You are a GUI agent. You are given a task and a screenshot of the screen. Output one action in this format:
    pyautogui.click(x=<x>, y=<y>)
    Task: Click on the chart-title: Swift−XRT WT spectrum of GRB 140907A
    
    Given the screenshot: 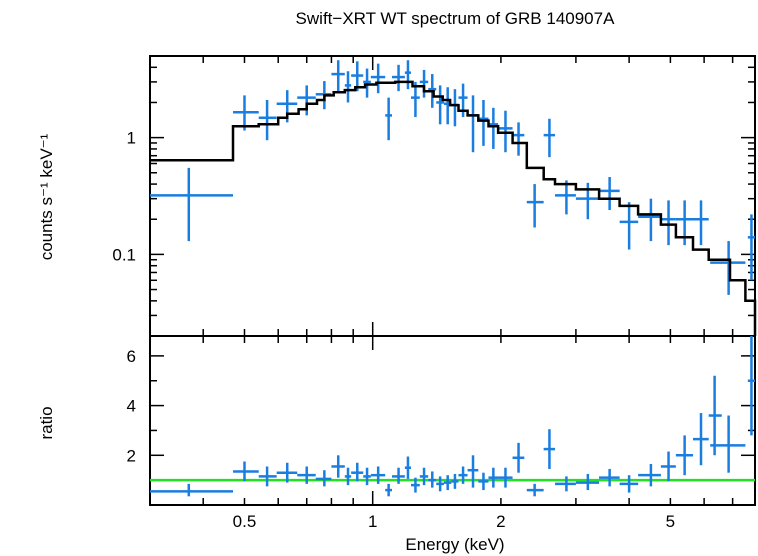 What is the action you would take?
    pyautogui.click(x=456, y=18)
    